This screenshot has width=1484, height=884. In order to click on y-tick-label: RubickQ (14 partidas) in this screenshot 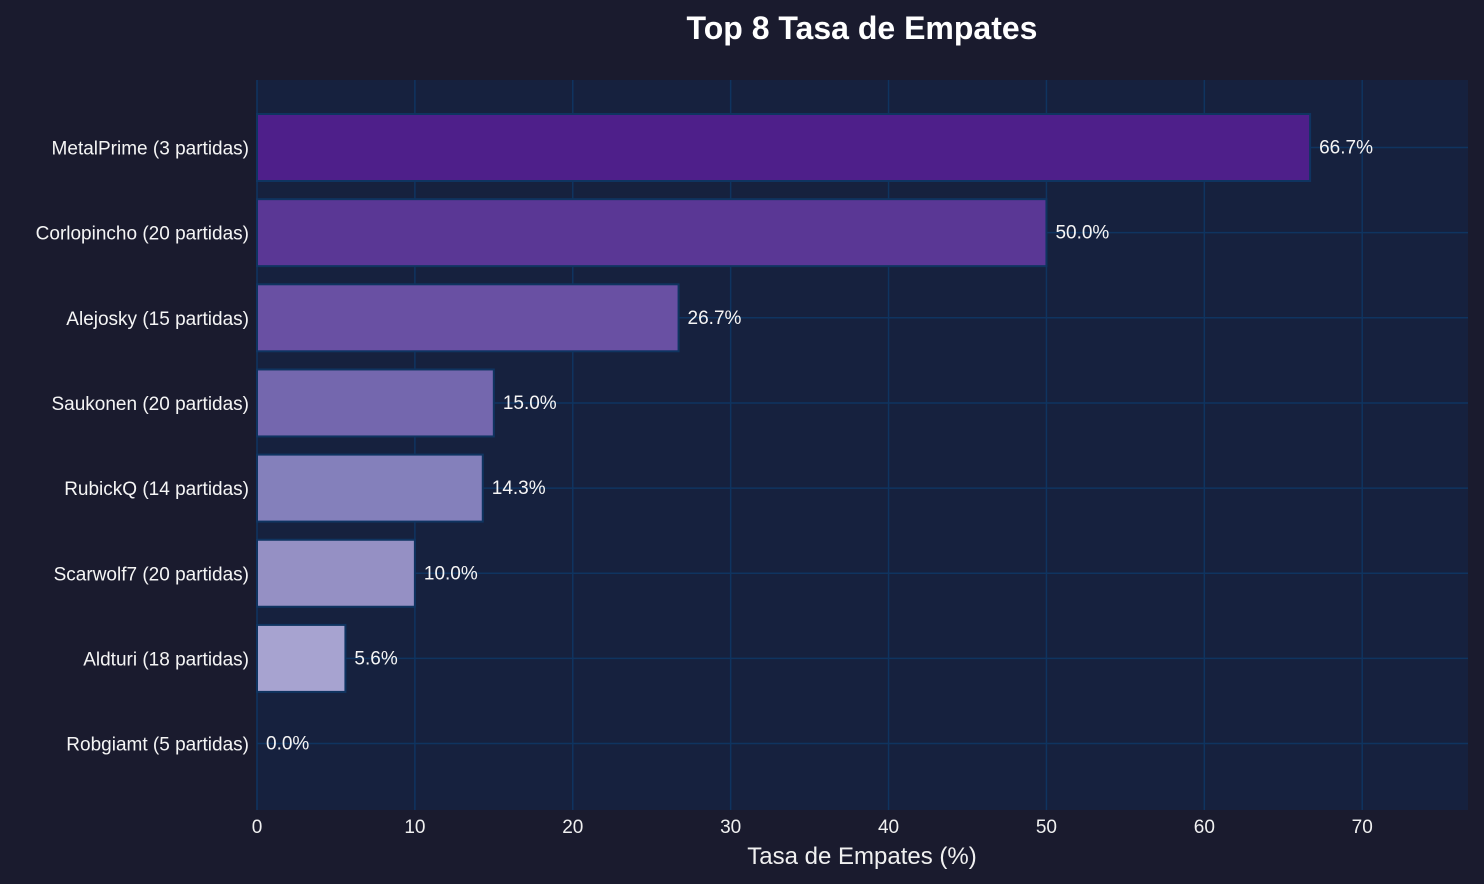, I will do `click(156, 489)`.